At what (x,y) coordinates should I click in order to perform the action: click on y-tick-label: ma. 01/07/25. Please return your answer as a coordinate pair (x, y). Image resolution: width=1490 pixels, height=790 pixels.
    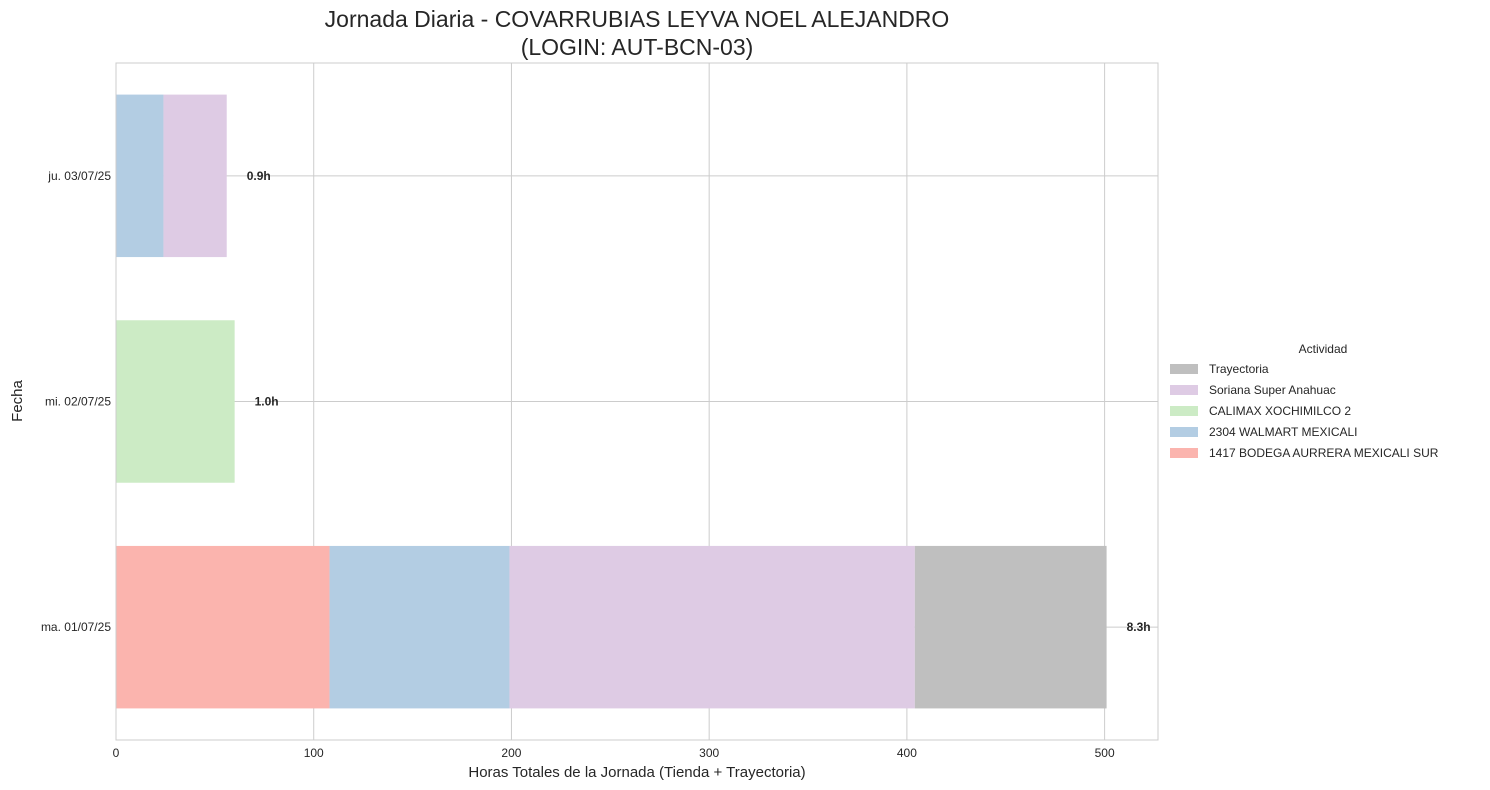
    Looking at the image, I should click on (76, 627).